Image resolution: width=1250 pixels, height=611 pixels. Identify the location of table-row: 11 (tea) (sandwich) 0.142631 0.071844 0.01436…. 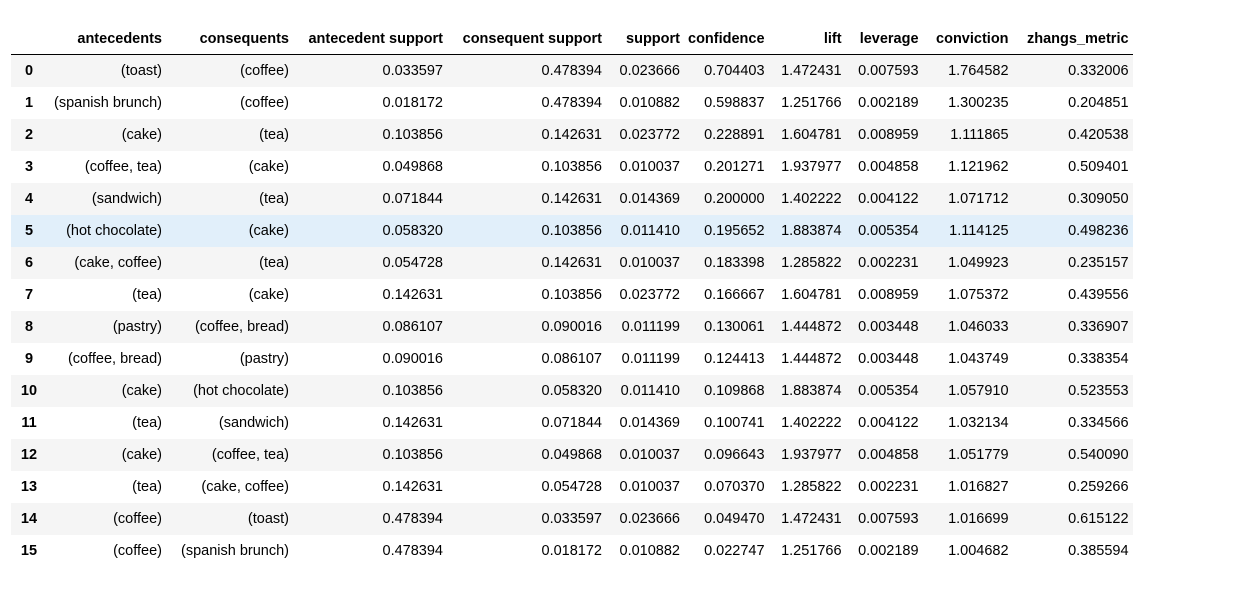
(572, 423).